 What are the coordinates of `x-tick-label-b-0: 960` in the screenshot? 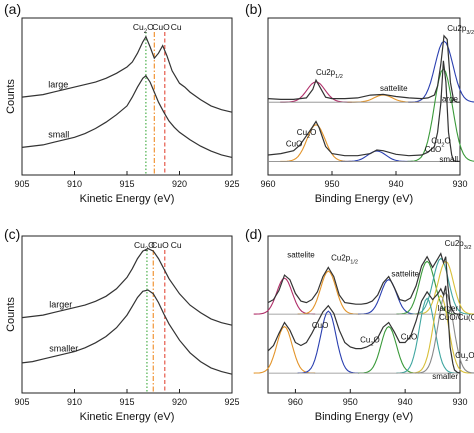 It's located at (267, 184).